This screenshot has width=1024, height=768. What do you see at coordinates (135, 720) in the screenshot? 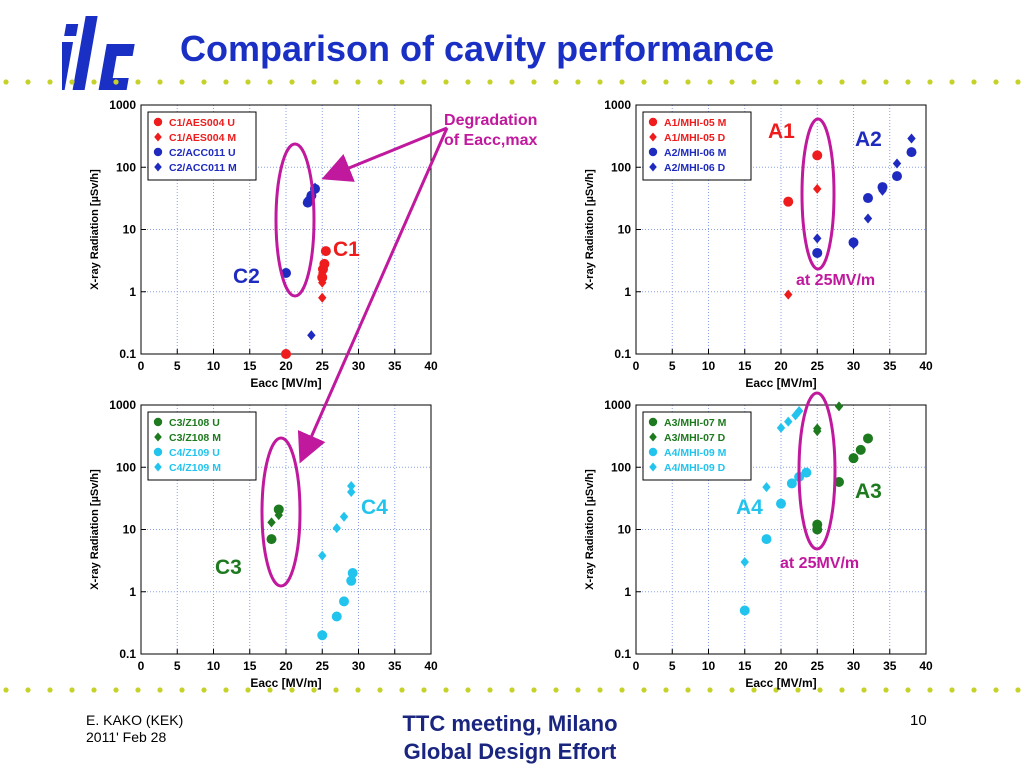
I see `footer-author-name: E. KAKO (KEK)` at bounding box center [135, 720].